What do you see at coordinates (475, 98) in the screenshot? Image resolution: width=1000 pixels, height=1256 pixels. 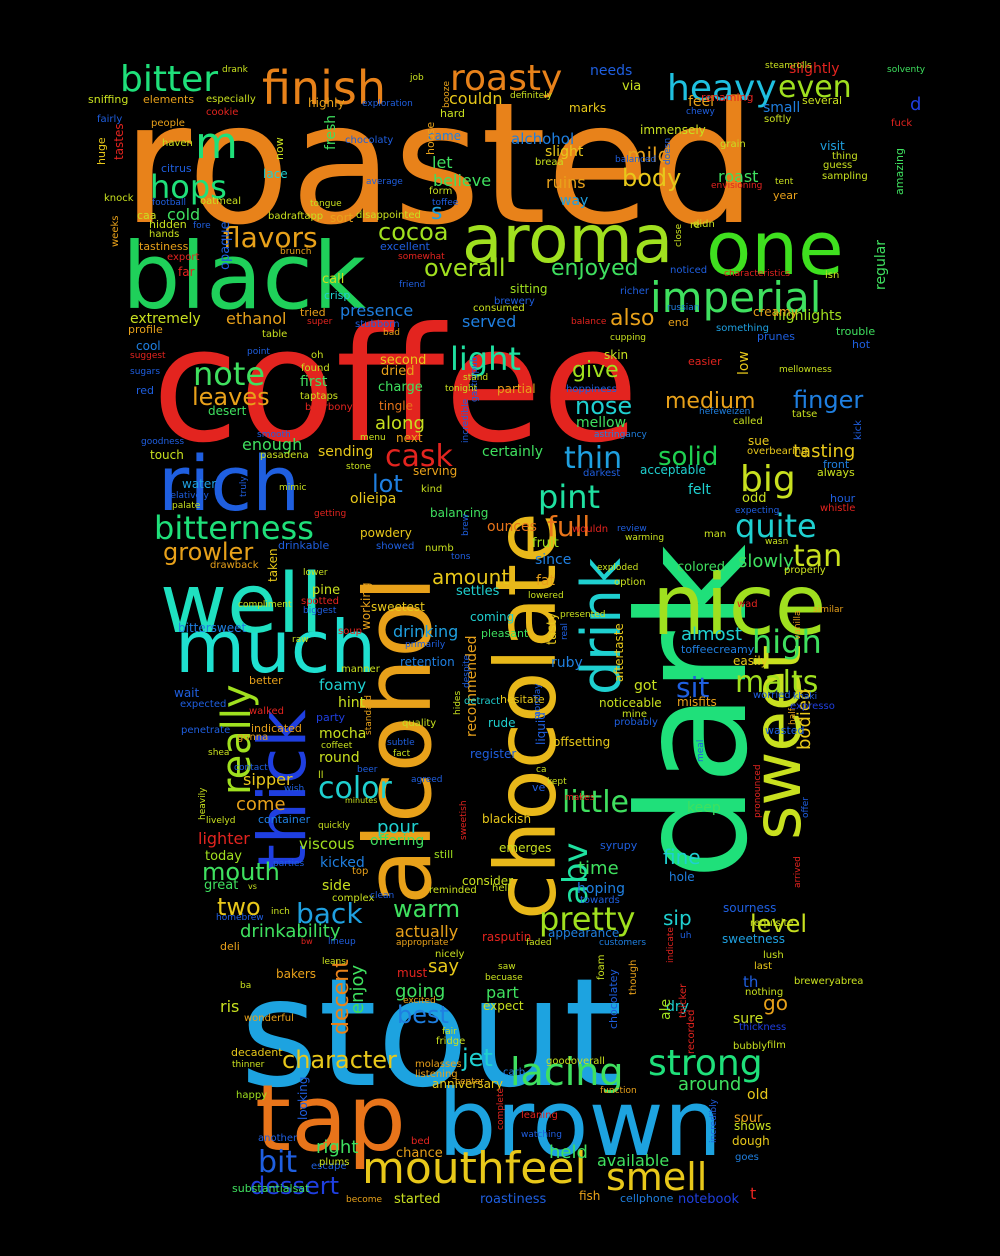 I see `word-couldn: couldn` at bounding box center [475, 98].